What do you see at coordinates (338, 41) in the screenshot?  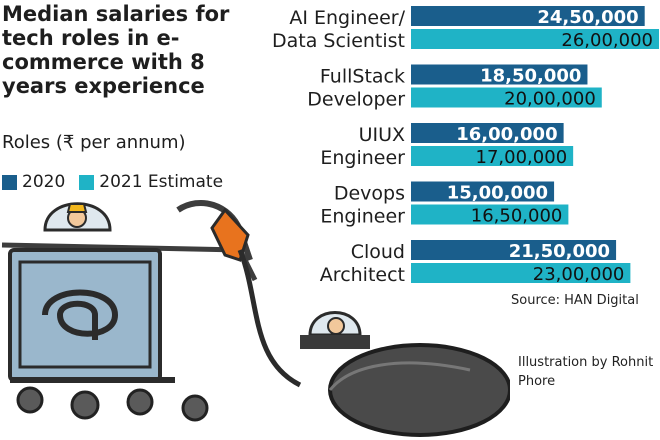 I see `category-label: Data Scientist` at bounding box center [338, 41].